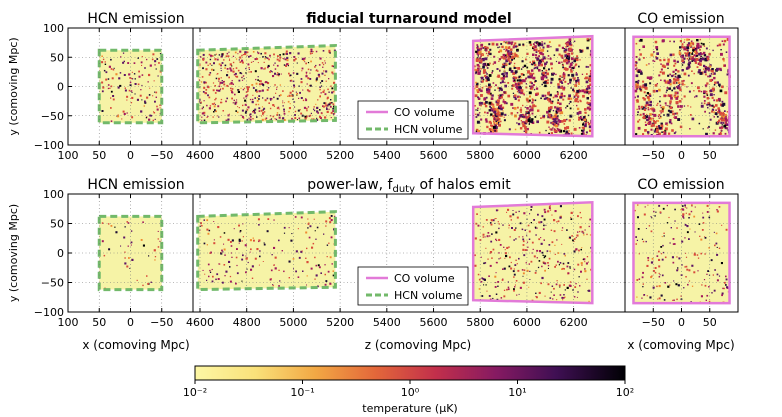 The height and width of the screenshot is (417, 782). Describe the element at coordinates (527, 322) in the screenshot. I see `x-tick-label: 6000` at that location.